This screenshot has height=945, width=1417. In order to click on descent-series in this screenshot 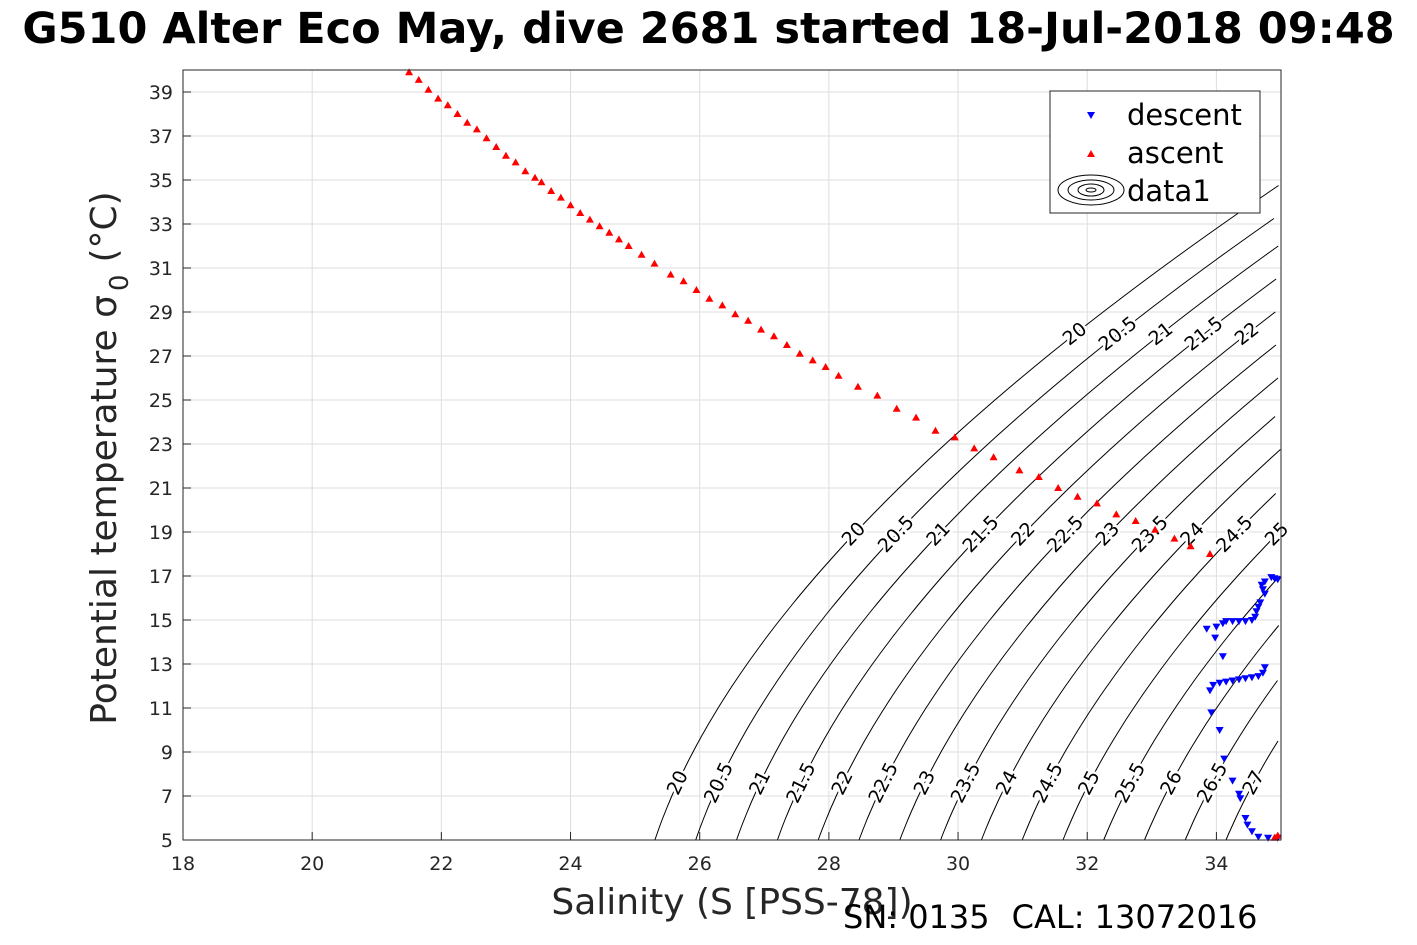, I will do `click(1242, 708)`.